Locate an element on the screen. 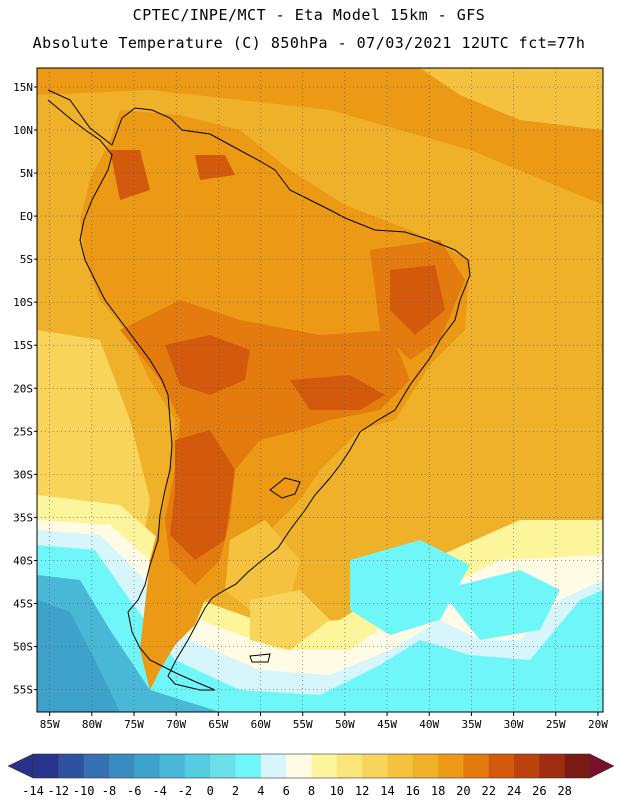 Image resolution: width=618 pixels, height=800 pixels. colorbar-label: 4 is located at coordinates (260, 791).